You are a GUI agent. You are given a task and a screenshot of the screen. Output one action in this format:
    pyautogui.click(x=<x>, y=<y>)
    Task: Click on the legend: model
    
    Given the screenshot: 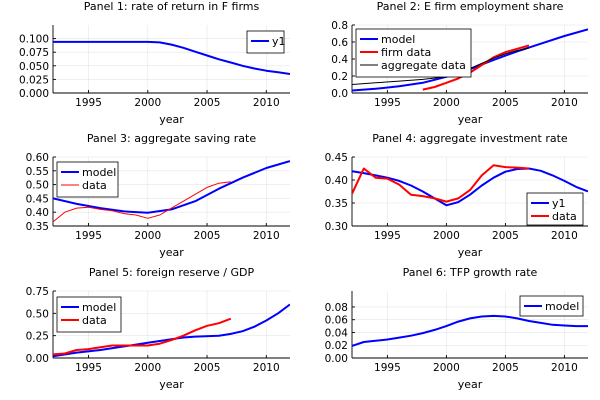 What is the action you would take?
    pyautogui.click(x=551, y=306)
    